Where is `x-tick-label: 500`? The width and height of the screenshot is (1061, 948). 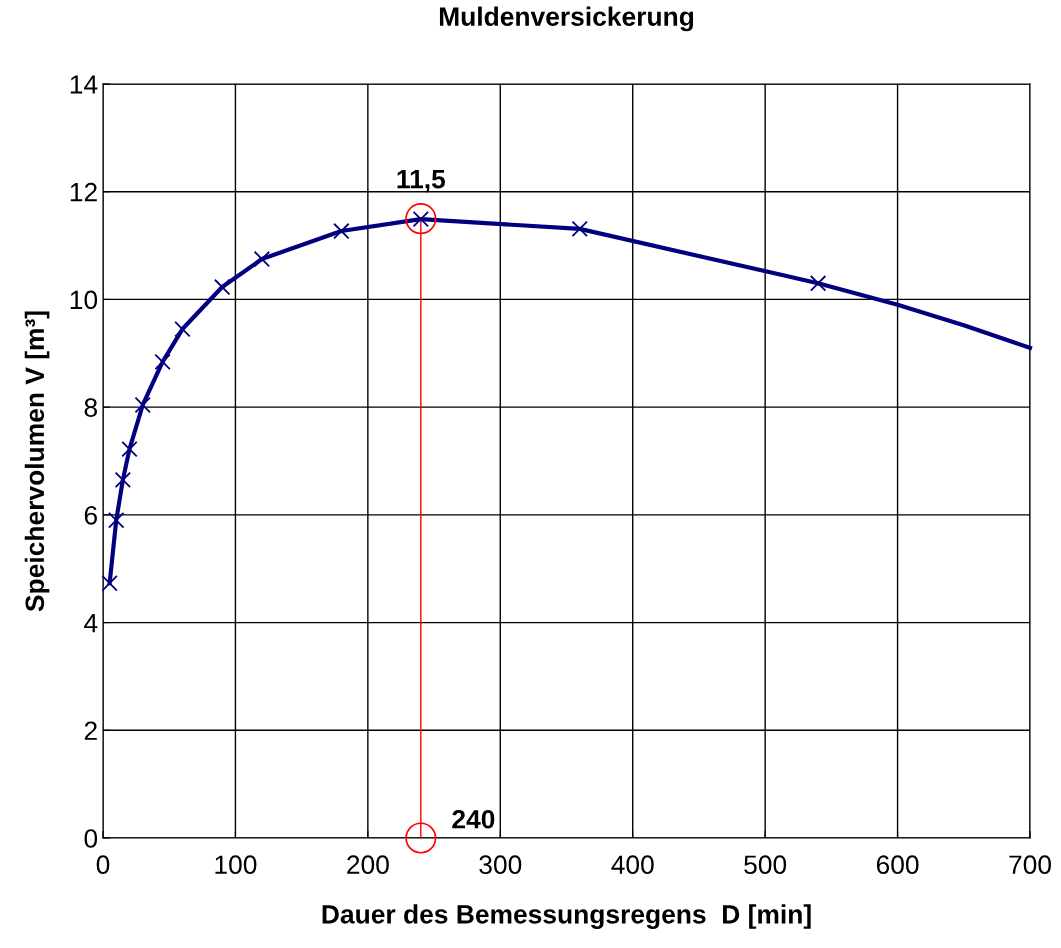
x-tick-label: 500 is located at coordinates (765, 865).